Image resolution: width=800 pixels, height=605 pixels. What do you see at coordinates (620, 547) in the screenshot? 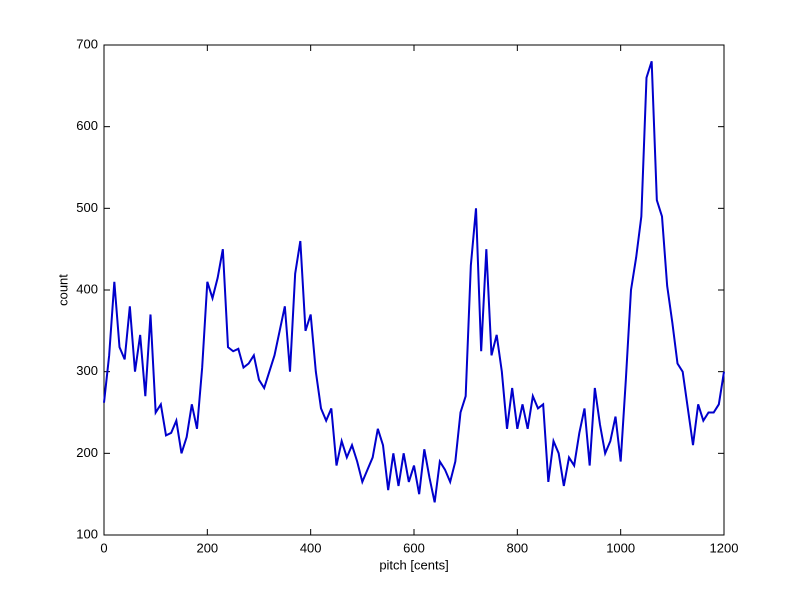
I see `x-tick-label: 1000` at bounding box center [620, 547].